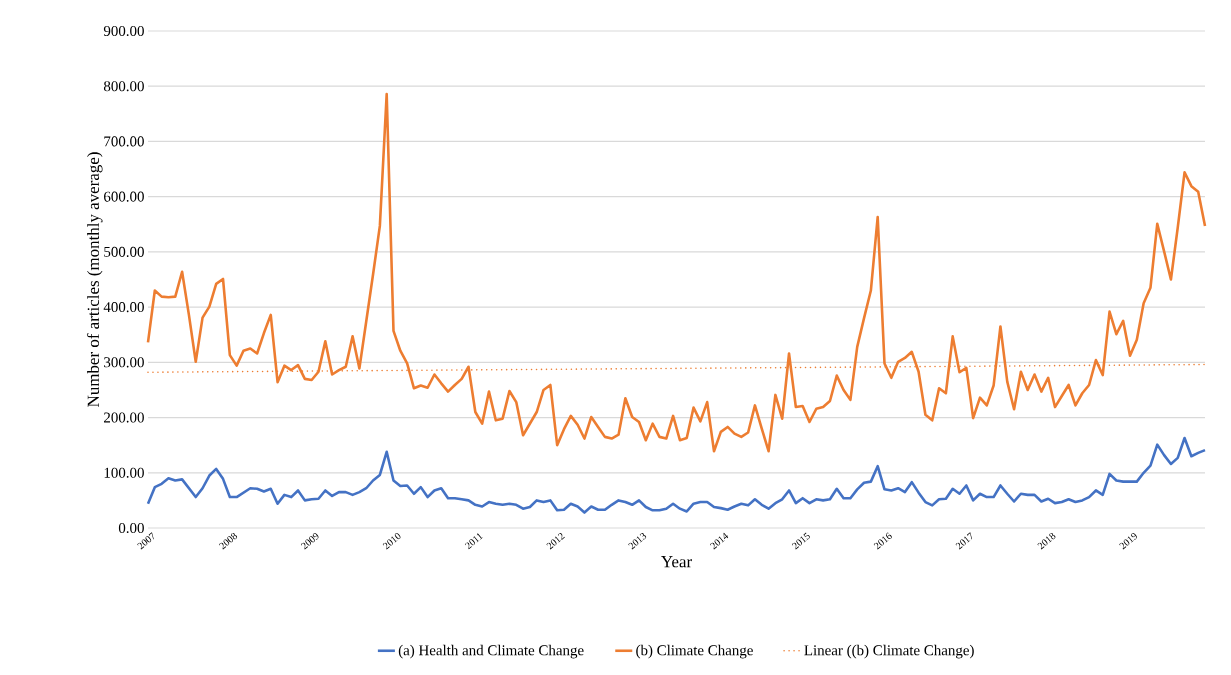 This screenshot has height=675, width=1231. I want to click on y-tick-label: 900.00, so click(123, 31).